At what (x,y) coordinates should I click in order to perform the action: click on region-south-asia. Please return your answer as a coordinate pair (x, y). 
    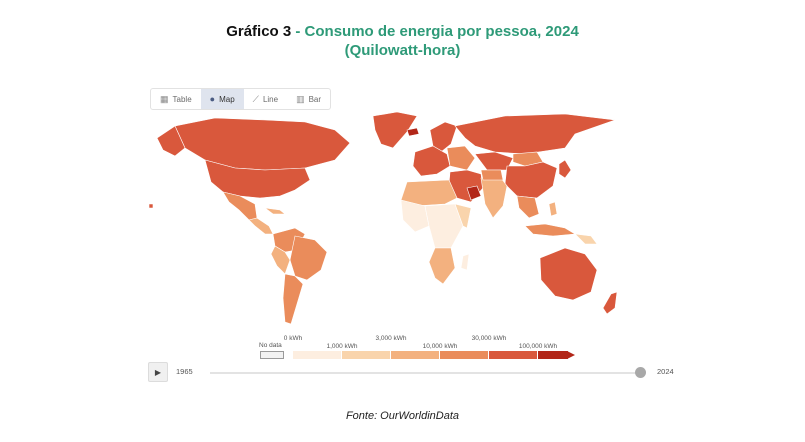
    Looking at the image, I should click on (494, 198).